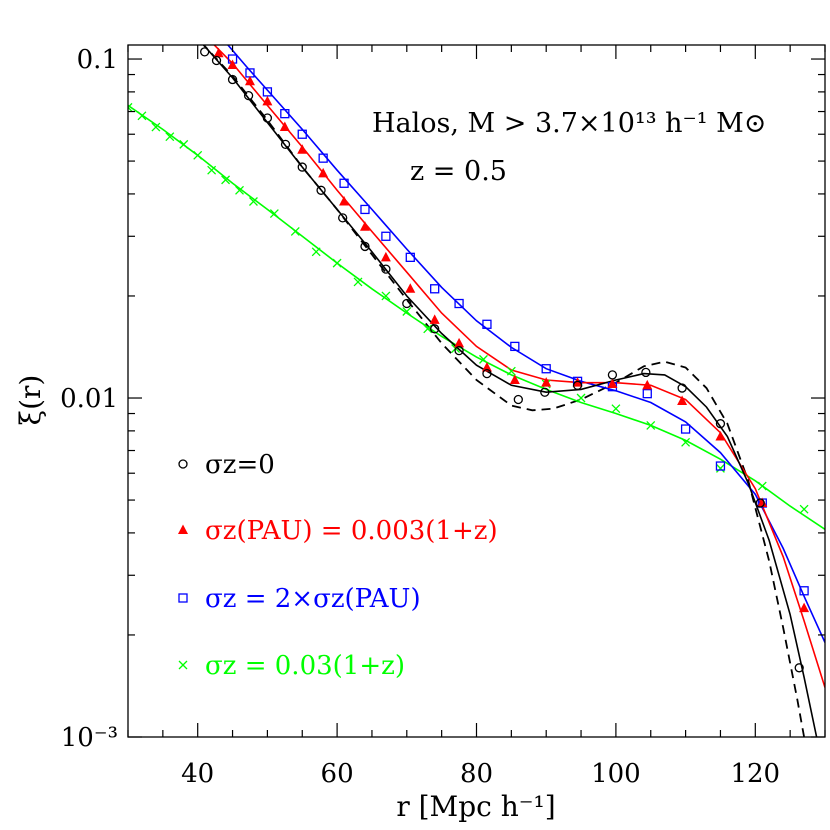 This screenshot has height=830, width=830. Describe the element at coordinates (475, 806) in the screenshot. I see `x-axis-label: r [Mpc h⁻¹]` at that location.